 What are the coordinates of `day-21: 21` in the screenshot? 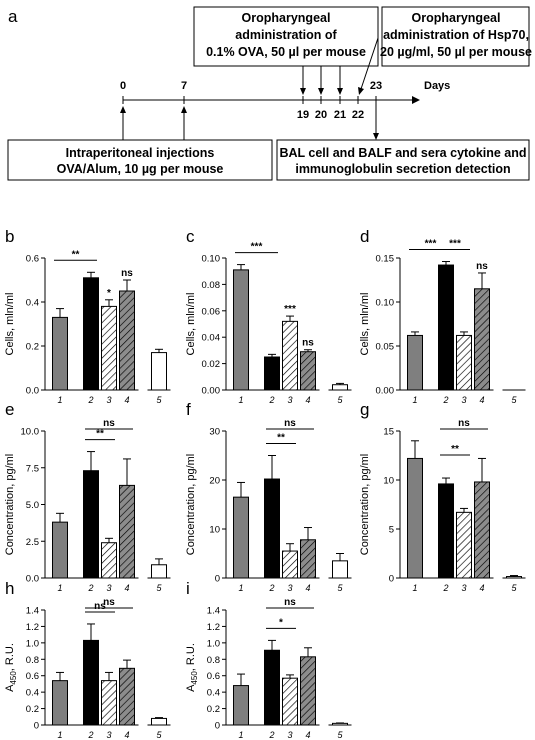 It's located at (340, 115).